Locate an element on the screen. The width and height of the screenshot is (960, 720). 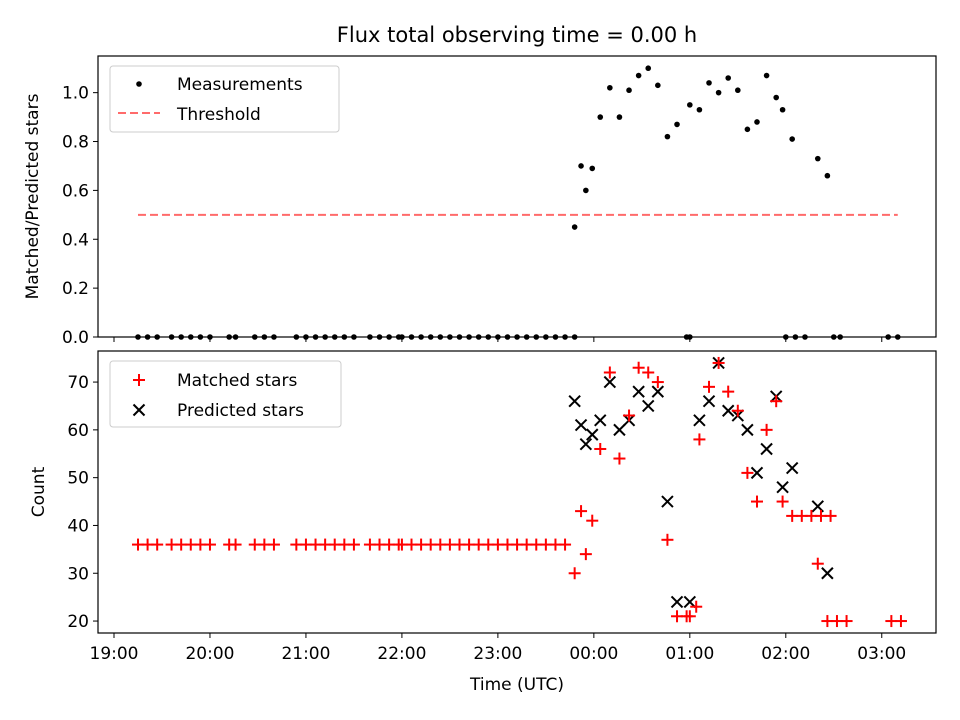
top-ytick-label: 0.0 is located at coordinates (75, 338).